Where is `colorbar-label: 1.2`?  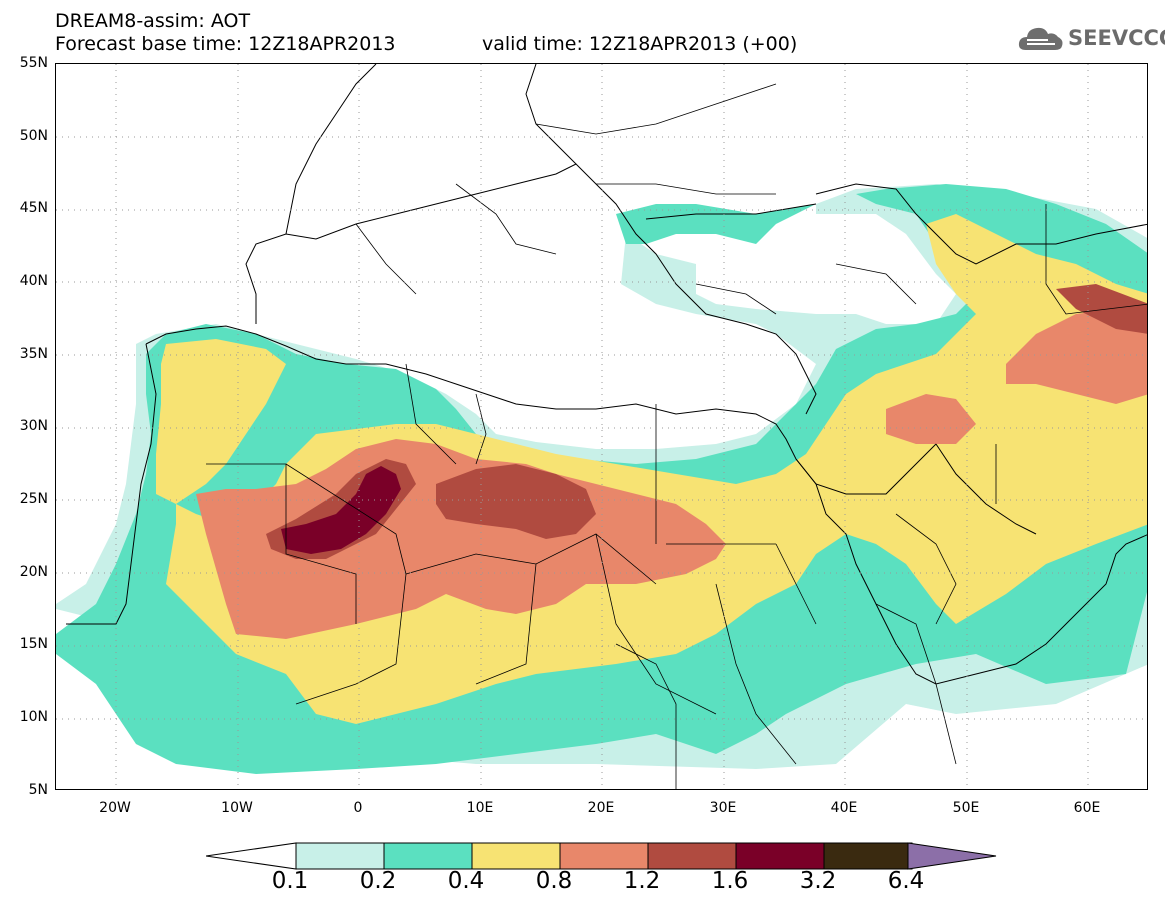
colorbar-label: 1.2 is located at coordinates (642, 881).